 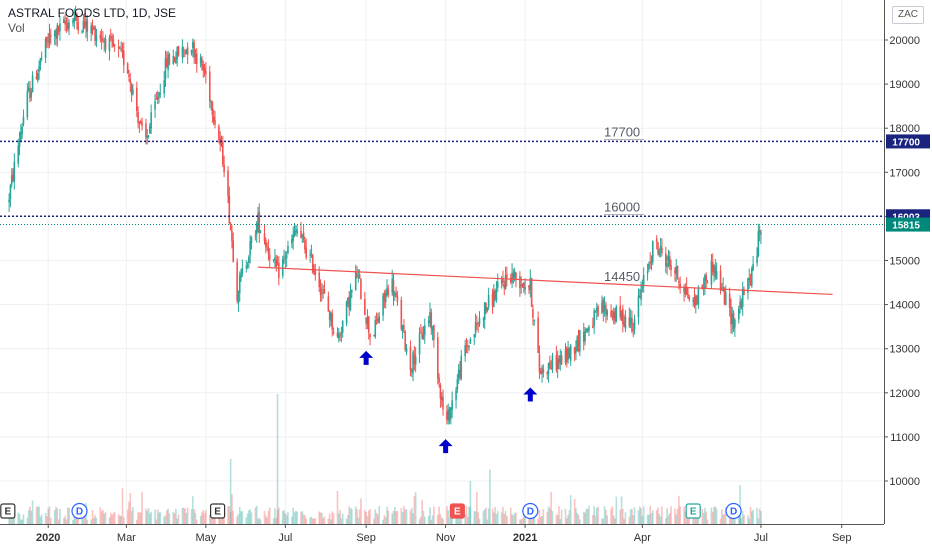 I want to click on time-tick-label: Sep, so click(x=366, y=538).